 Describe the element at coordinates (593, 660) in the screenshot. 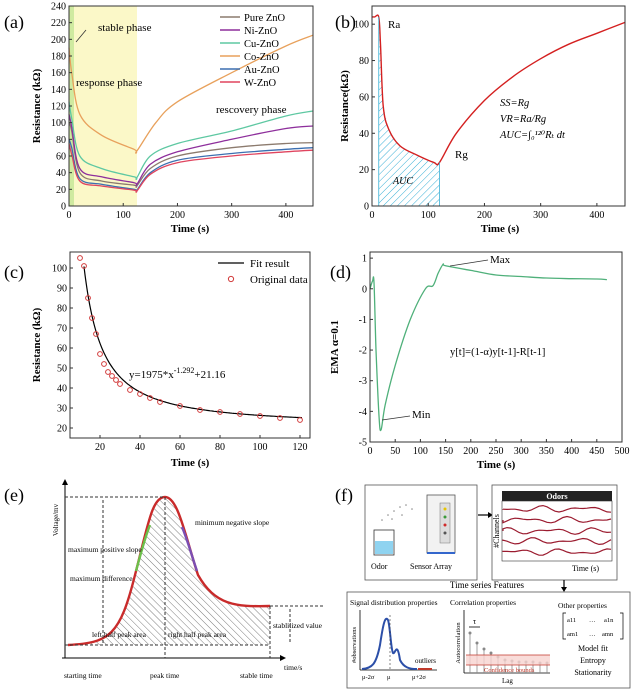

I see `other-item-2: Entropy` at that location.